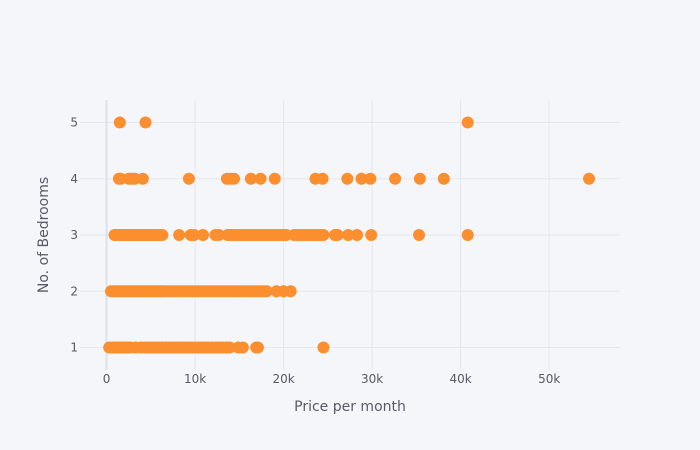  What do you see at coordinates (350, 407) in the screenshot?
I see `x-axis-title: Price per month` at bounding box center [350, 407].